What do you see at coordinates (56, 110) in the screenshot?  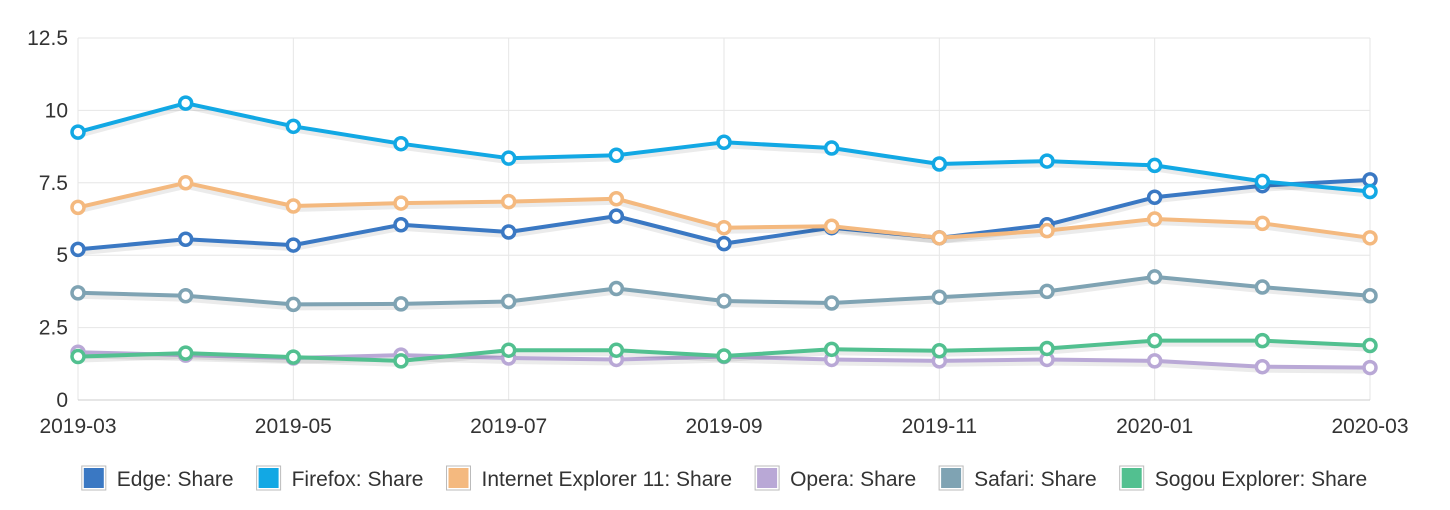 I see `y-tick-label: 10` at bounding box center [56, 110].